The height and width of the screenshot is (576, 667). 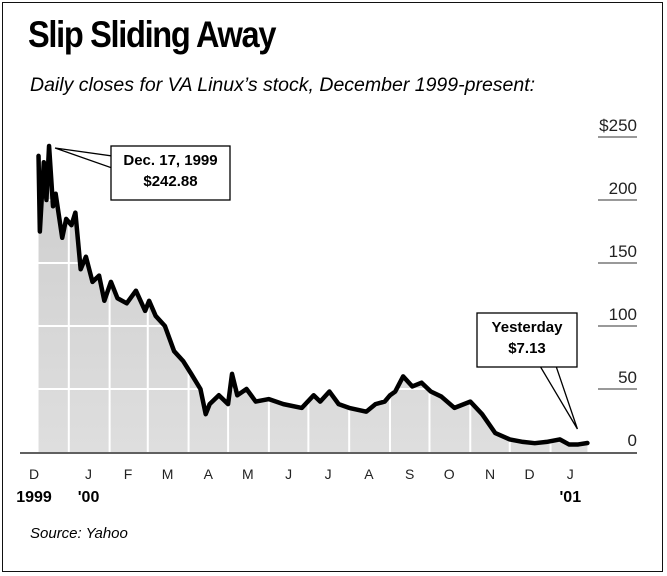 I want to click on y-tick-label: 100, so click(x=623, y=314).